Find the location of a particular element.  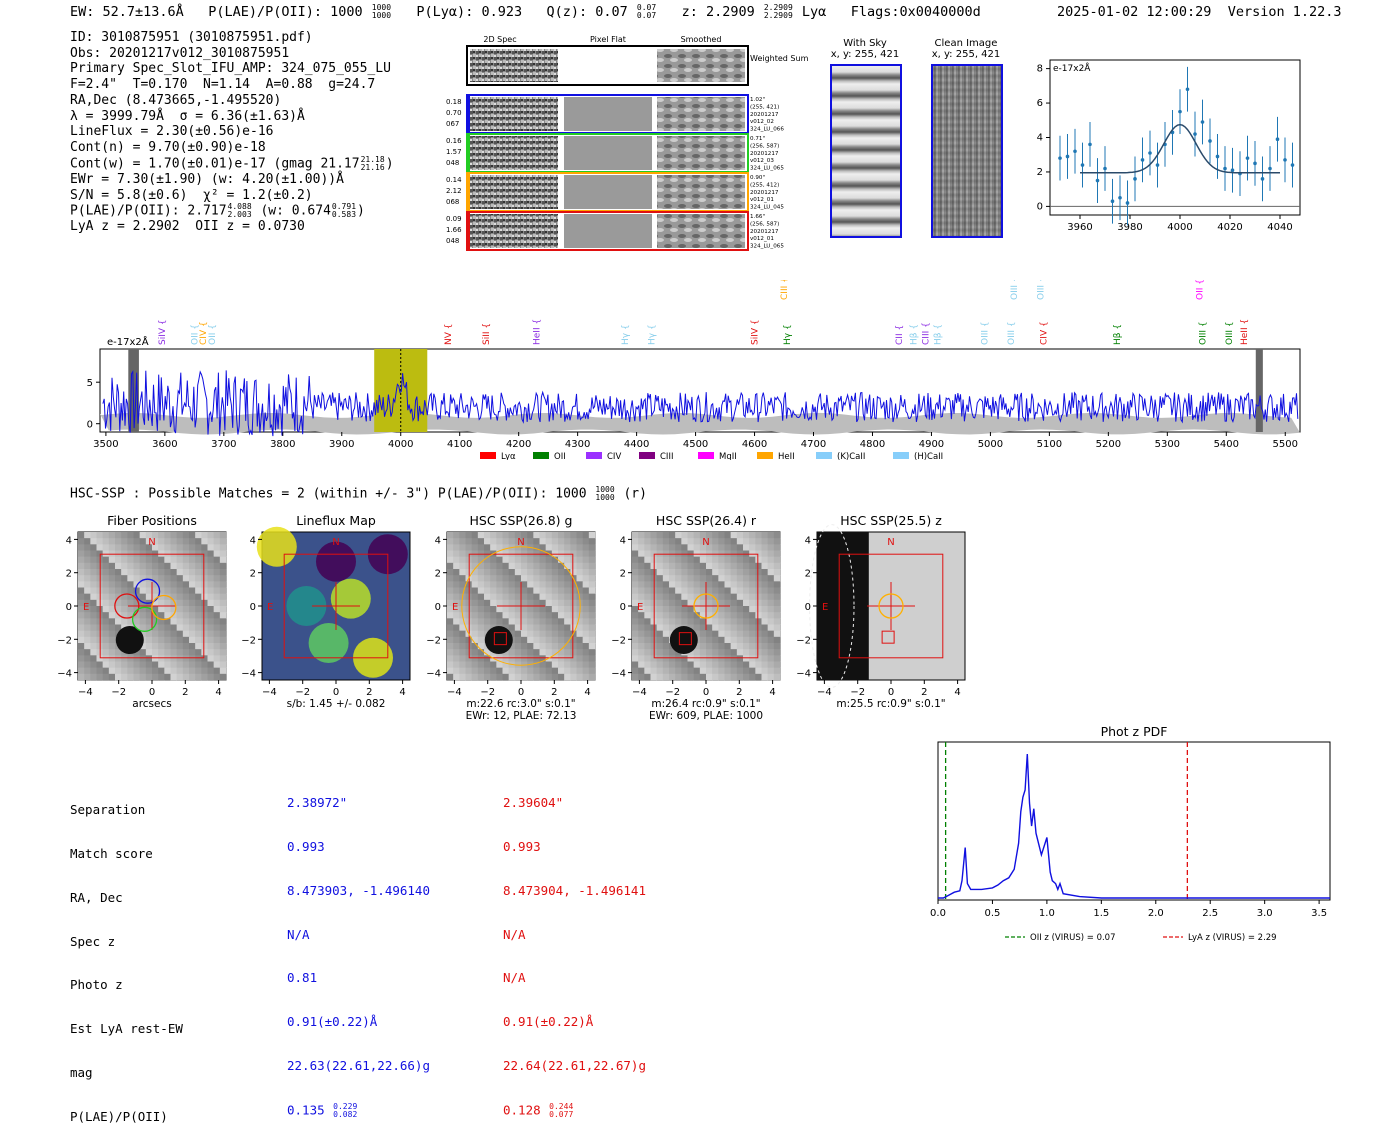

hsc-ytick-label: 0 is located at coordinates (69, 607).